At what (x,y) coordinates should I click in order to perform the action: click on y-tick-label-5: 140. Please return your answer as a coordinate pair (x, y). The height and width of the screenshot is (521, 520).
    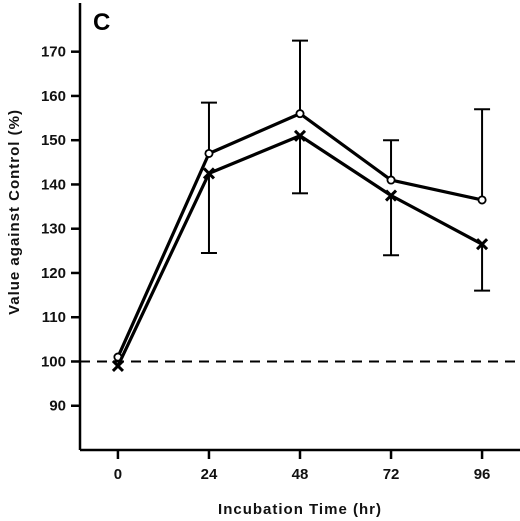
    Looking at the image, I should click on (53, 184).